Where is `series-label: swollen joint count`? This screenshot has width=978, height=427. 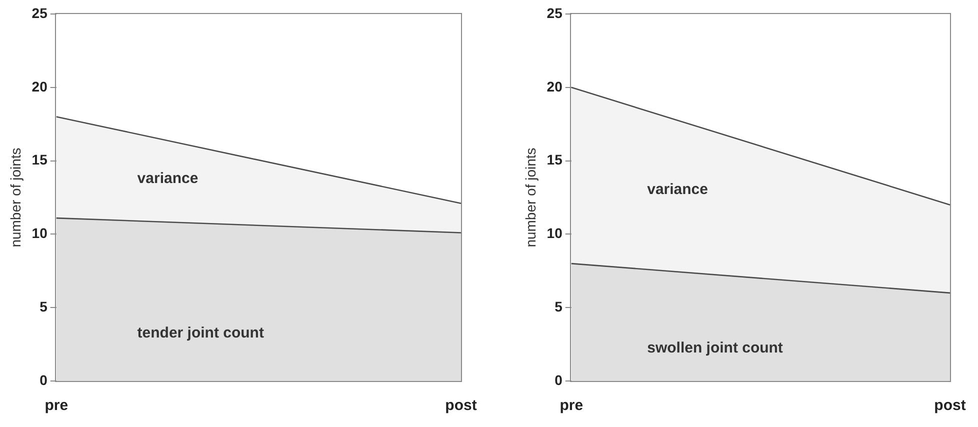
series-label: swollen joint count is located at coordinates (715, 348).